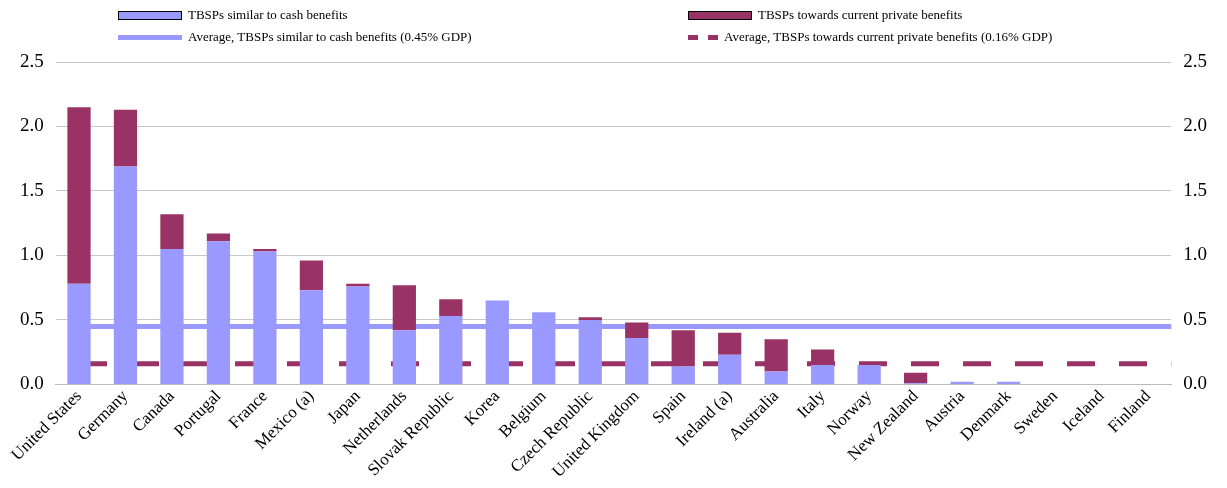 The width and height of the screenshot is (1227, 488). I want to click on legend-label: TBSPs towards current private benefits, so click(860, 15).